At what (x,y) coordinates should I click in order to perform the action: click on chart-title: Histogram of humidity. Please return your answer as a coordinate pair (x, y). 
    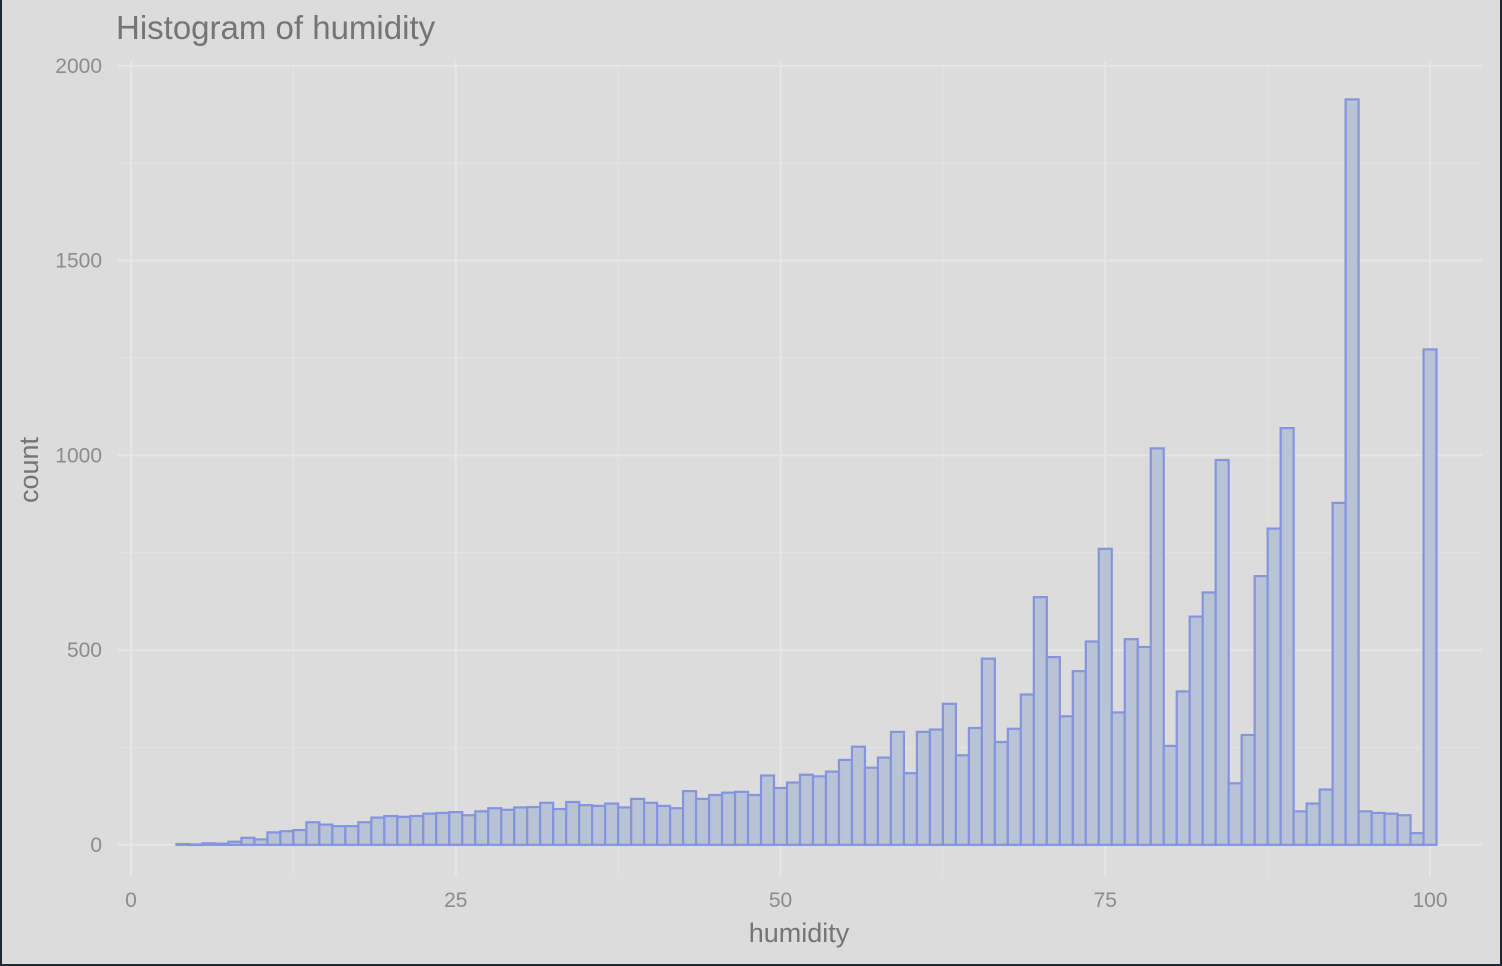
    Looking at the image, I should click on (276, 27).